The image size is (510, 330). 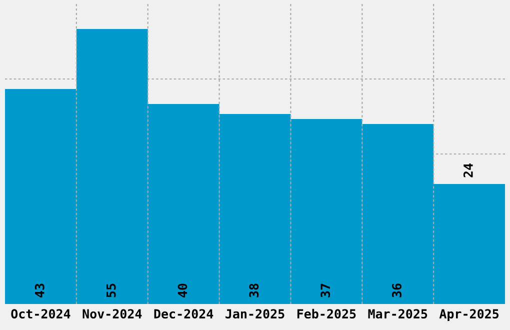 I want to click on data-label: 37, so click(x=325, y=291).